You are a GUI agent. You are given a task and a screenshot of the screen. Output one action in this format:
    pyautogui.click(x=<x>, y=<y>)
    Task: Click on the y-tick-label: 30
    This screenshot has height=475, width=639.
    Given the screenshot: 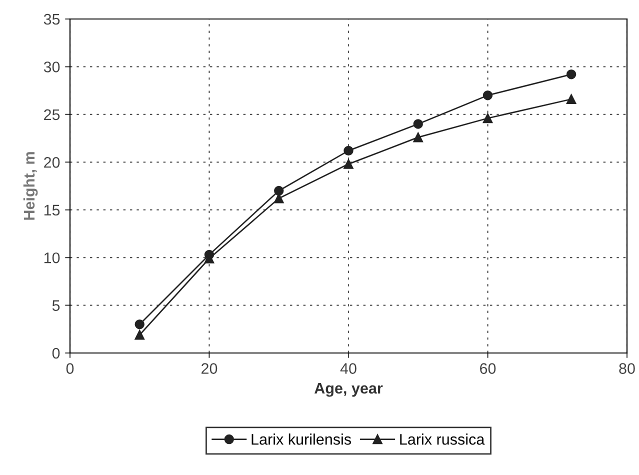 What is the action you would take?
    pyautogui.click(x=52, y=67)
    